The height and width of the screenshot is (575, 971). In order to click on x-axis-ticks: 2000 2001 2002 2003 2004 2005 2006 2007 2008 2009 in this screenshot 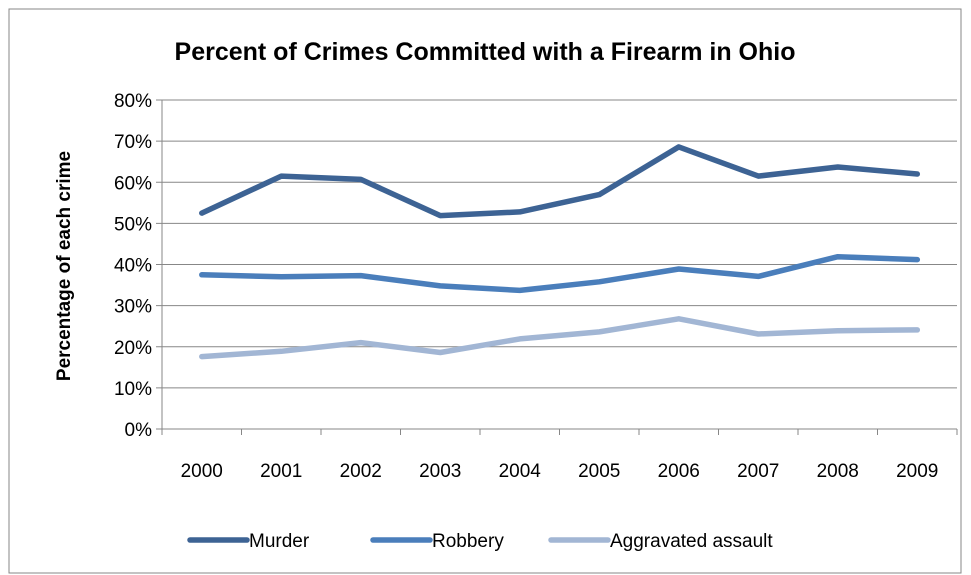, I will do `click(559, 455)`.